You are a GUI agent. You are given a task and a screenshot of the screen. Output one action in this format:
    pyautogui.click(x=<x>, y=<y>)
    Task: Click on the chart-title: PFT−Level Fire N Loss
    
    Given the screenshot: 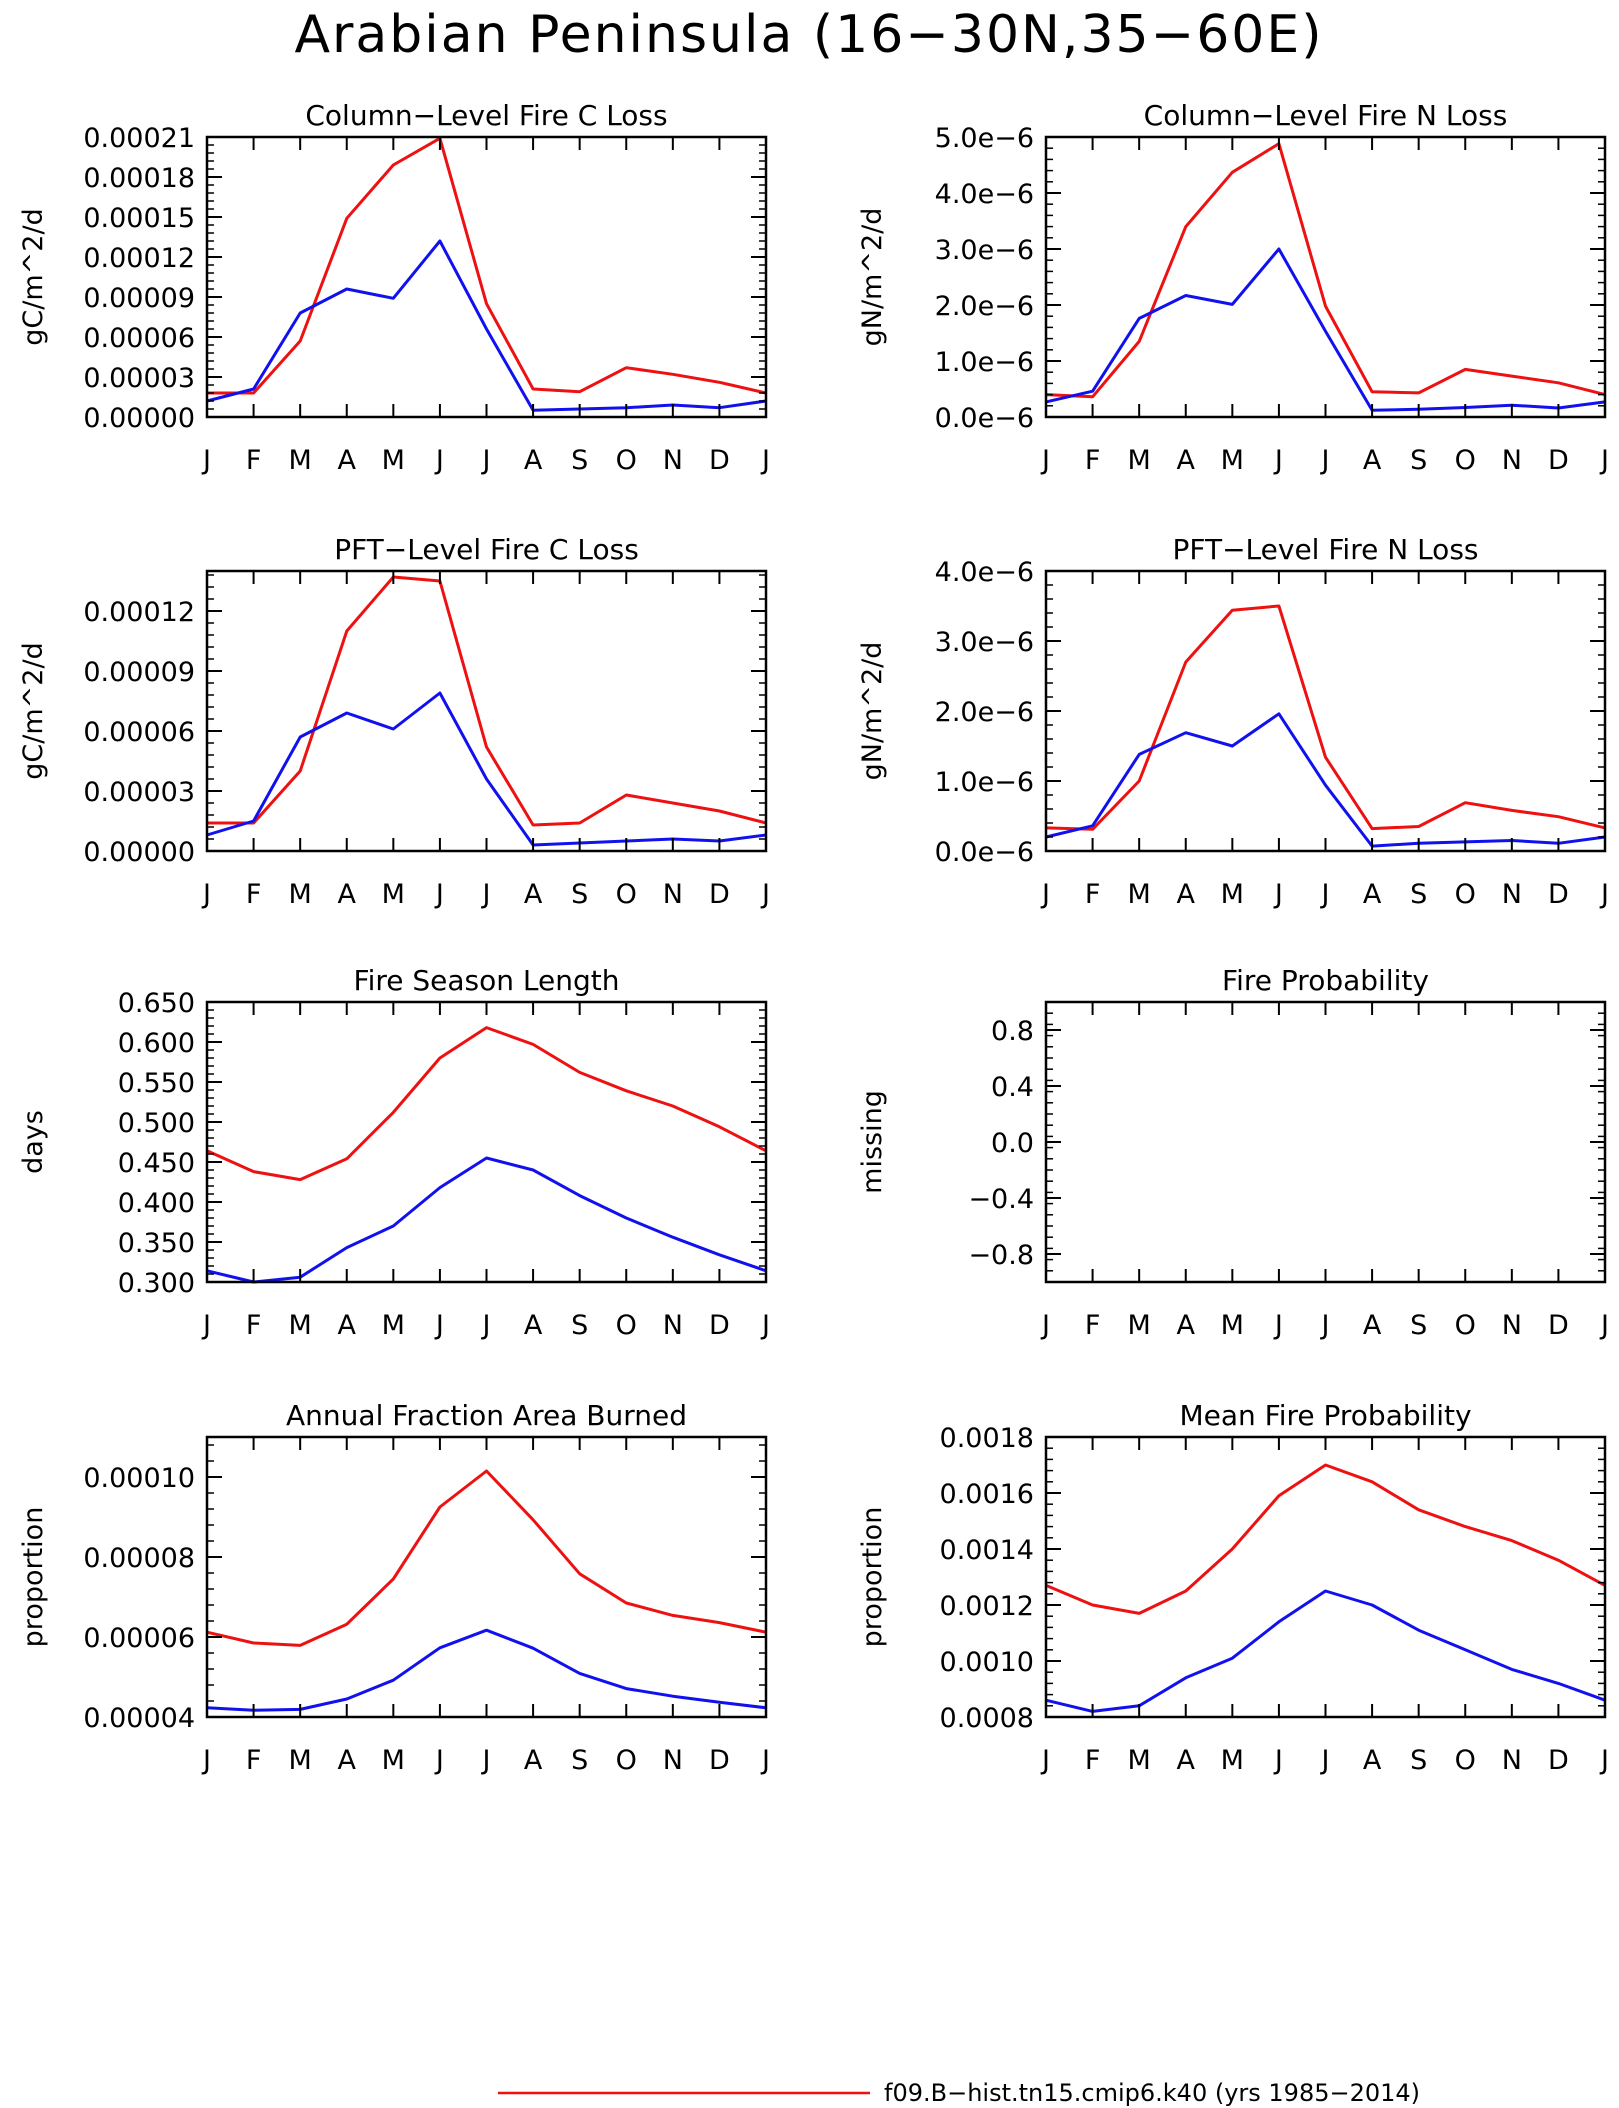 What is the action you would take?
    pyautogui.click(x=1325, y=549)
    